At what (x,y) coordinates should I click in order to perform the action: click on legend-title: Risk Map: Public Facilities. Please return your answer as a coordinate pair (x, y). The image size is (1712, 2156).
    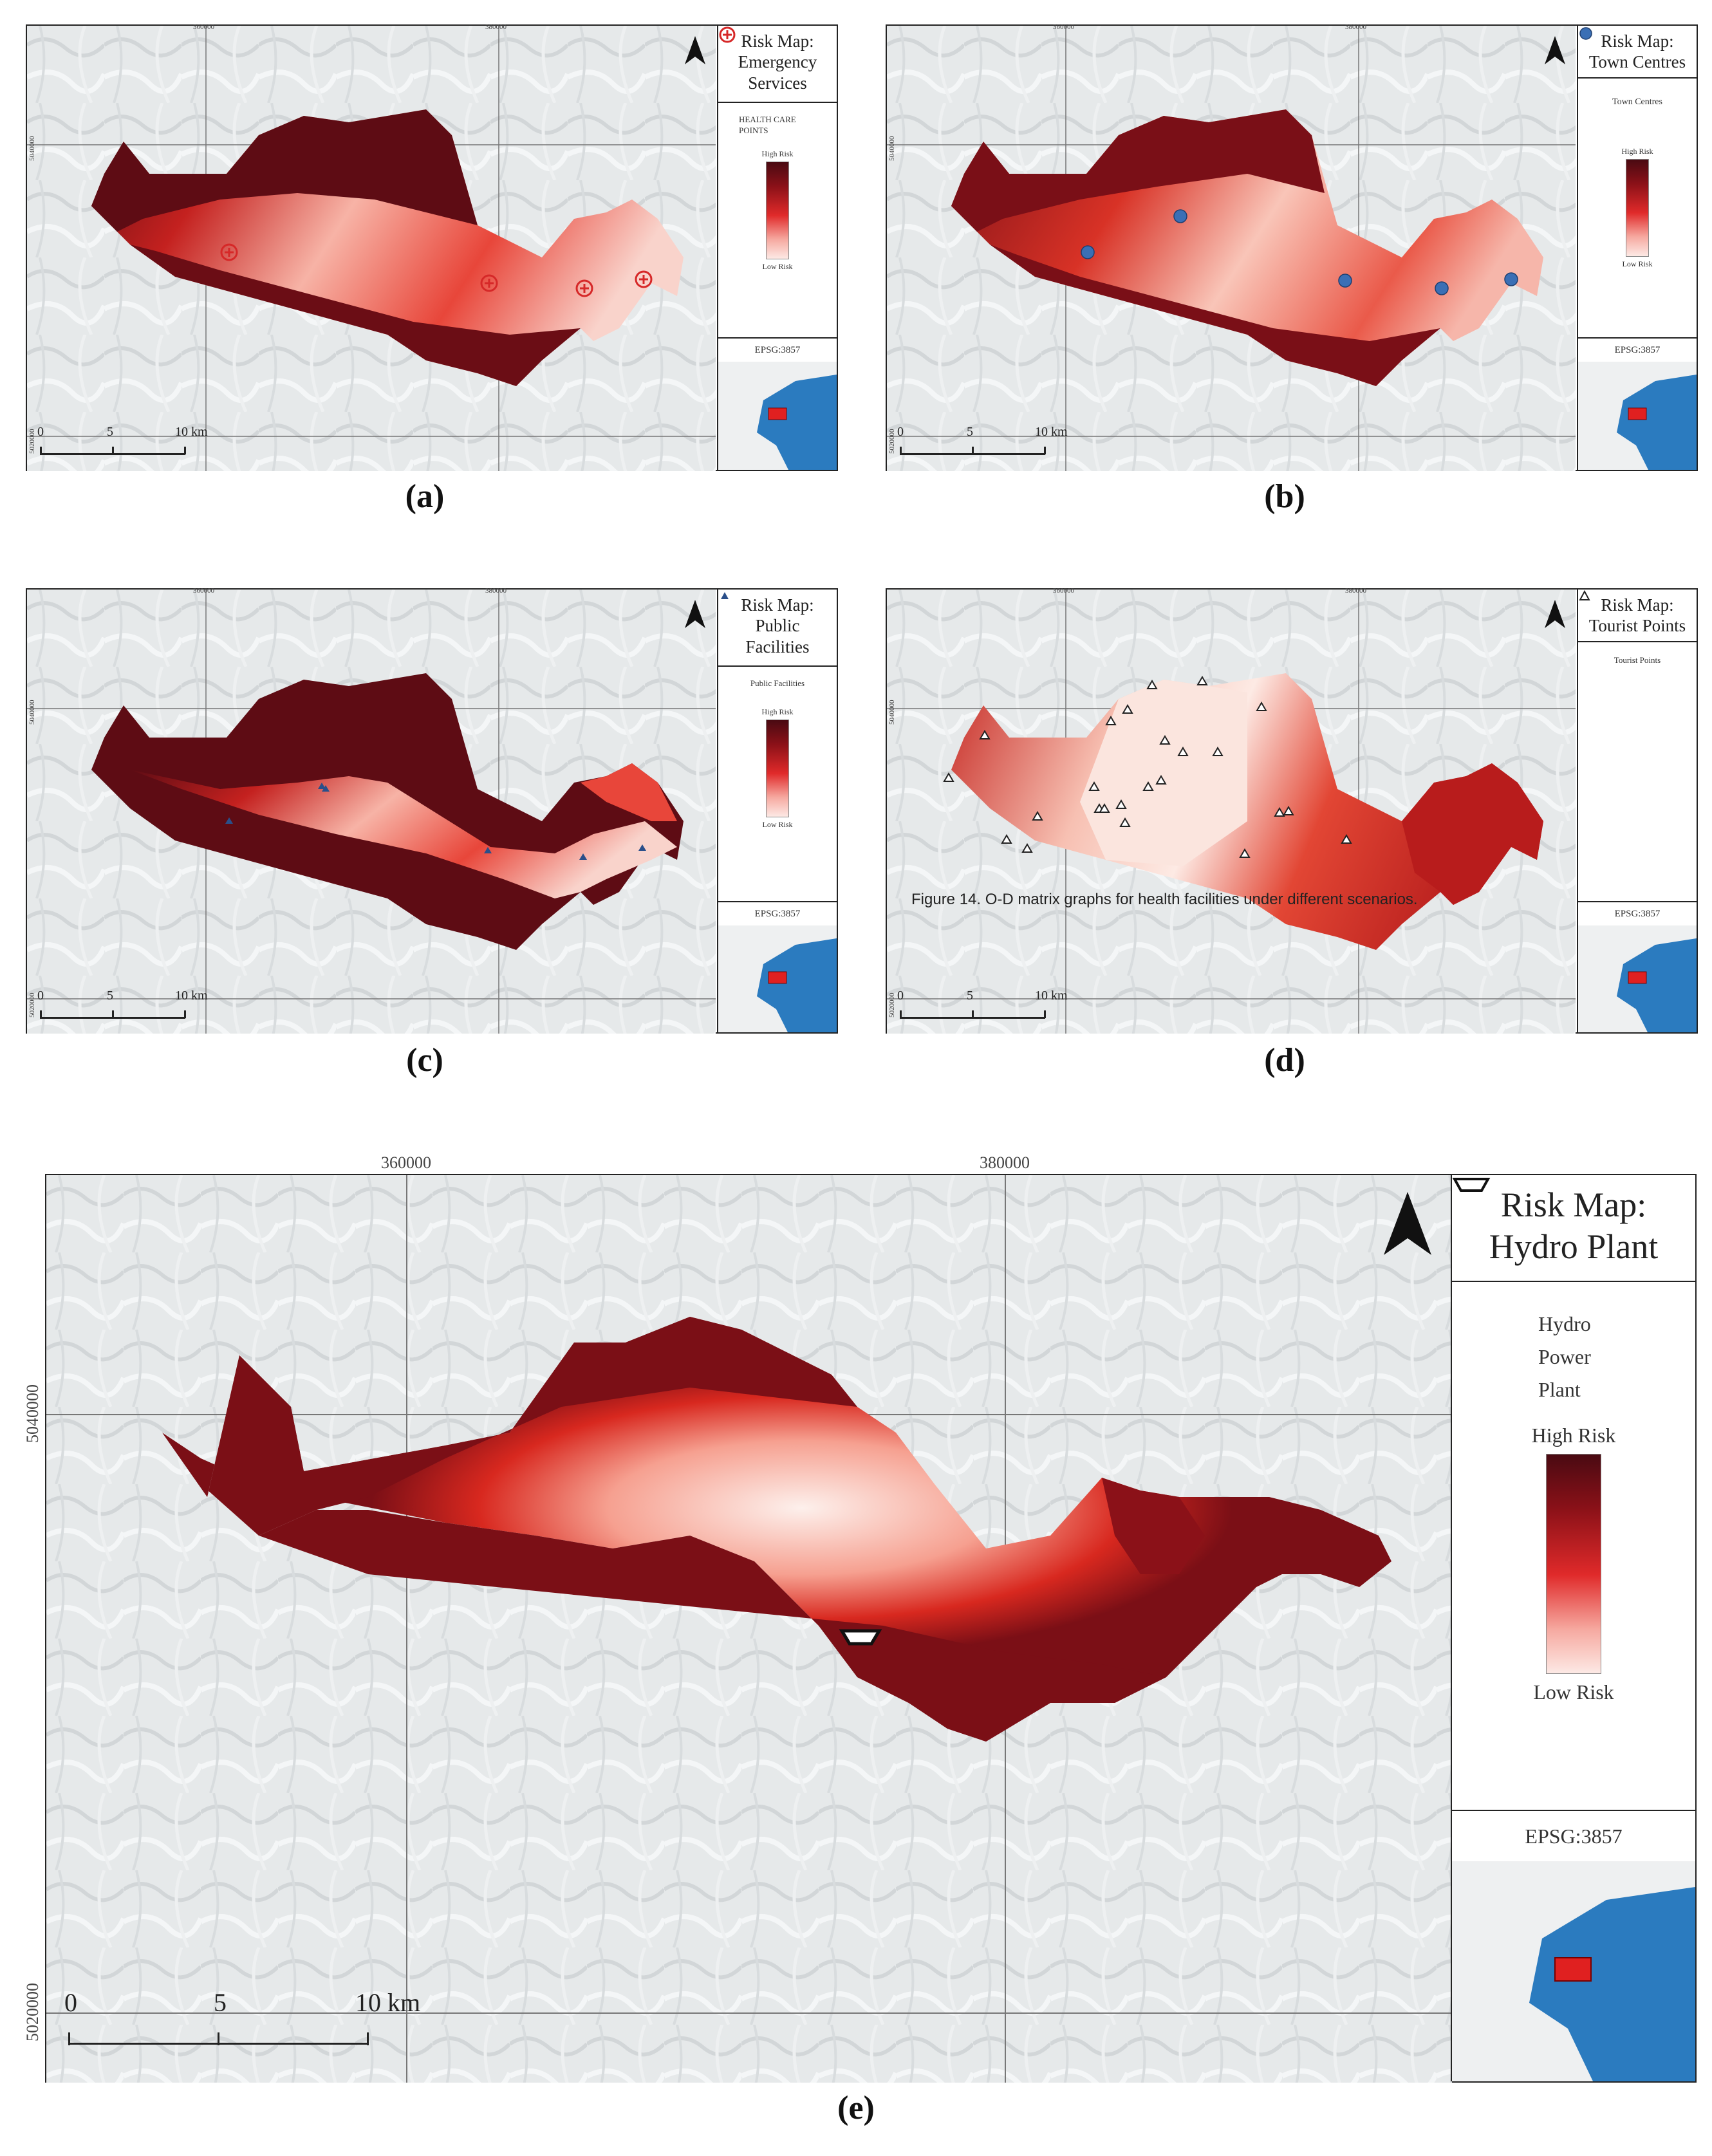
    Looking at the image, I should click on (777, 628).